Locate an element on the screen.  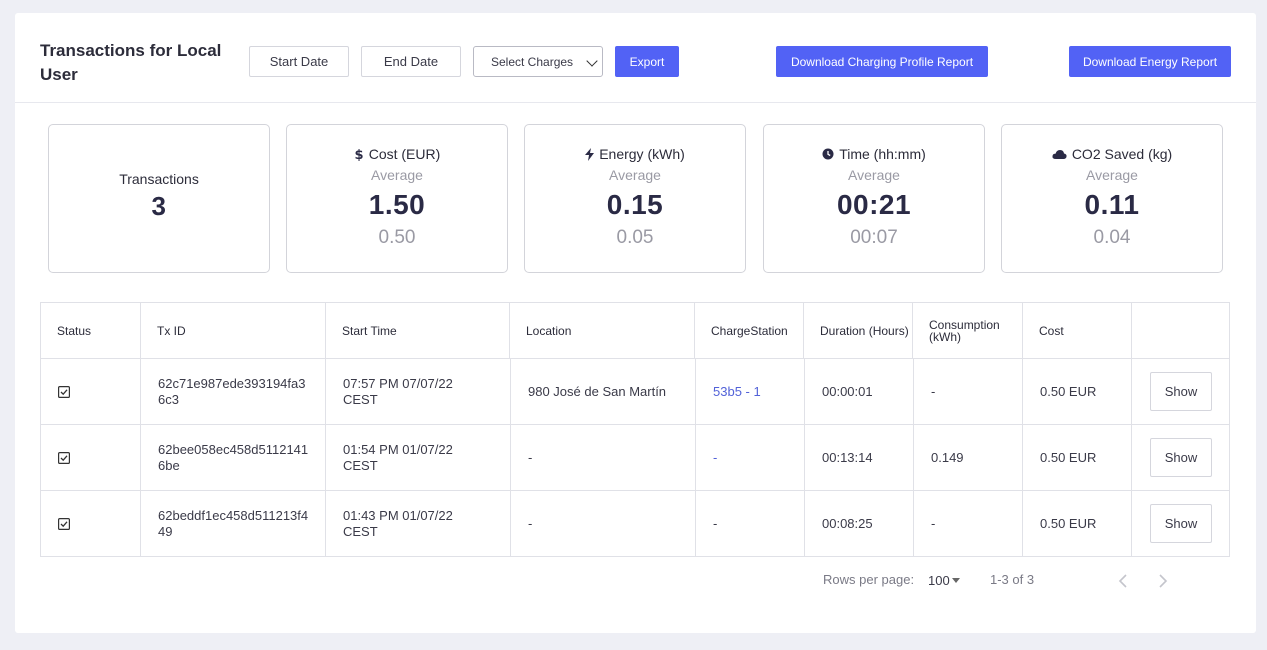
export-button: Export is located at coordinates (647, 61).